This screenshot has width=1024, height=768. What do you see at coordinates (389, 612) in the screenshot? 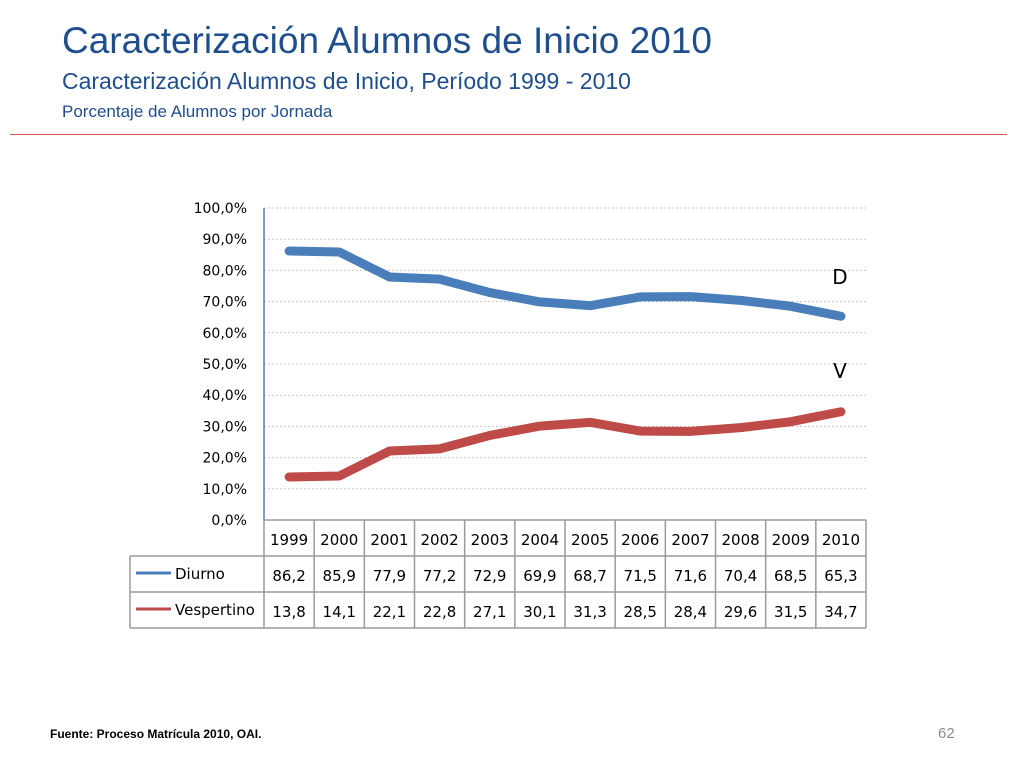
I see `data-value-label: 22,1` at bounding box center [389, 612].